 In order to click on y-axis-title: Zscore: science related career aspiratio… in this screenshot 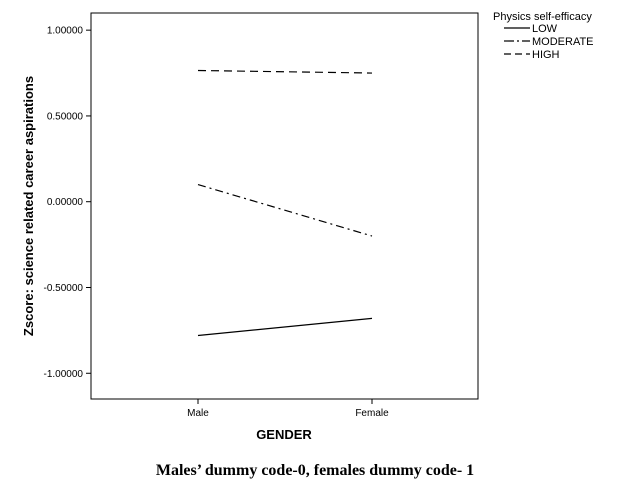, I will do `click(28, 206)`.